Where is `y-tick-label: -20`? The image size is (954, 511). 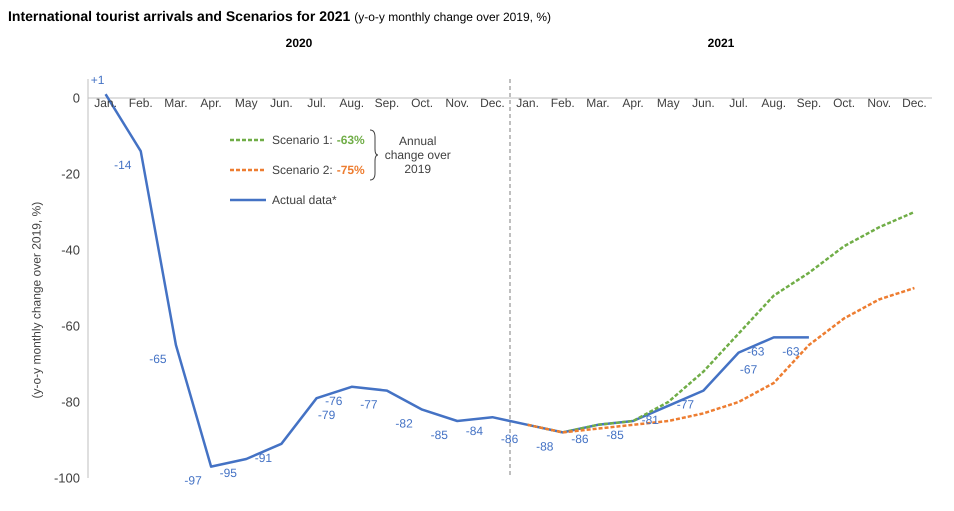 y-tick-label: -20 is located at coordinates (70, 174).